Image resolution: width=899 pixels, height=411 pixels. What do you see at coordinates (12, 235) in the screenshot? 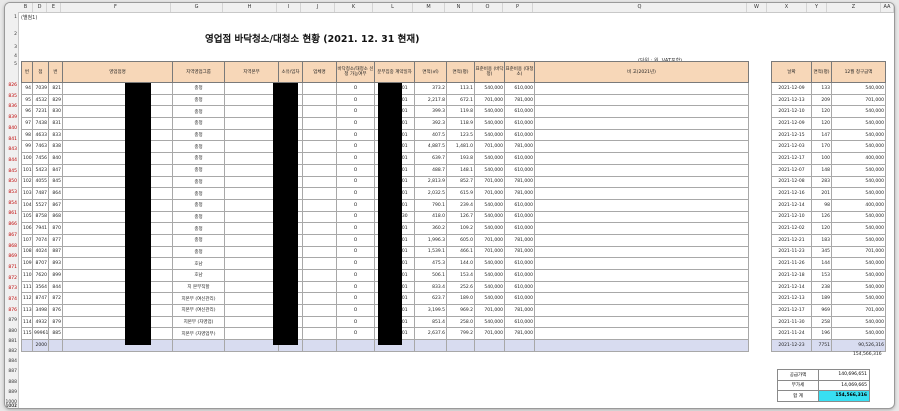
I see `row-number: 867` at bounding box center [12, 235].